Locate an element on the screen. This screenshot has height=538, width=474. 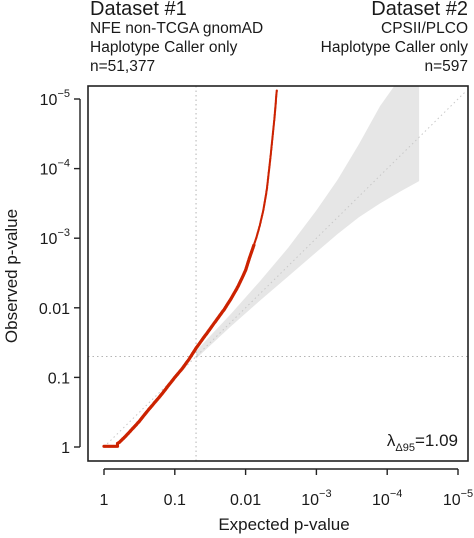
data-point is located at coordinates (276, 90).